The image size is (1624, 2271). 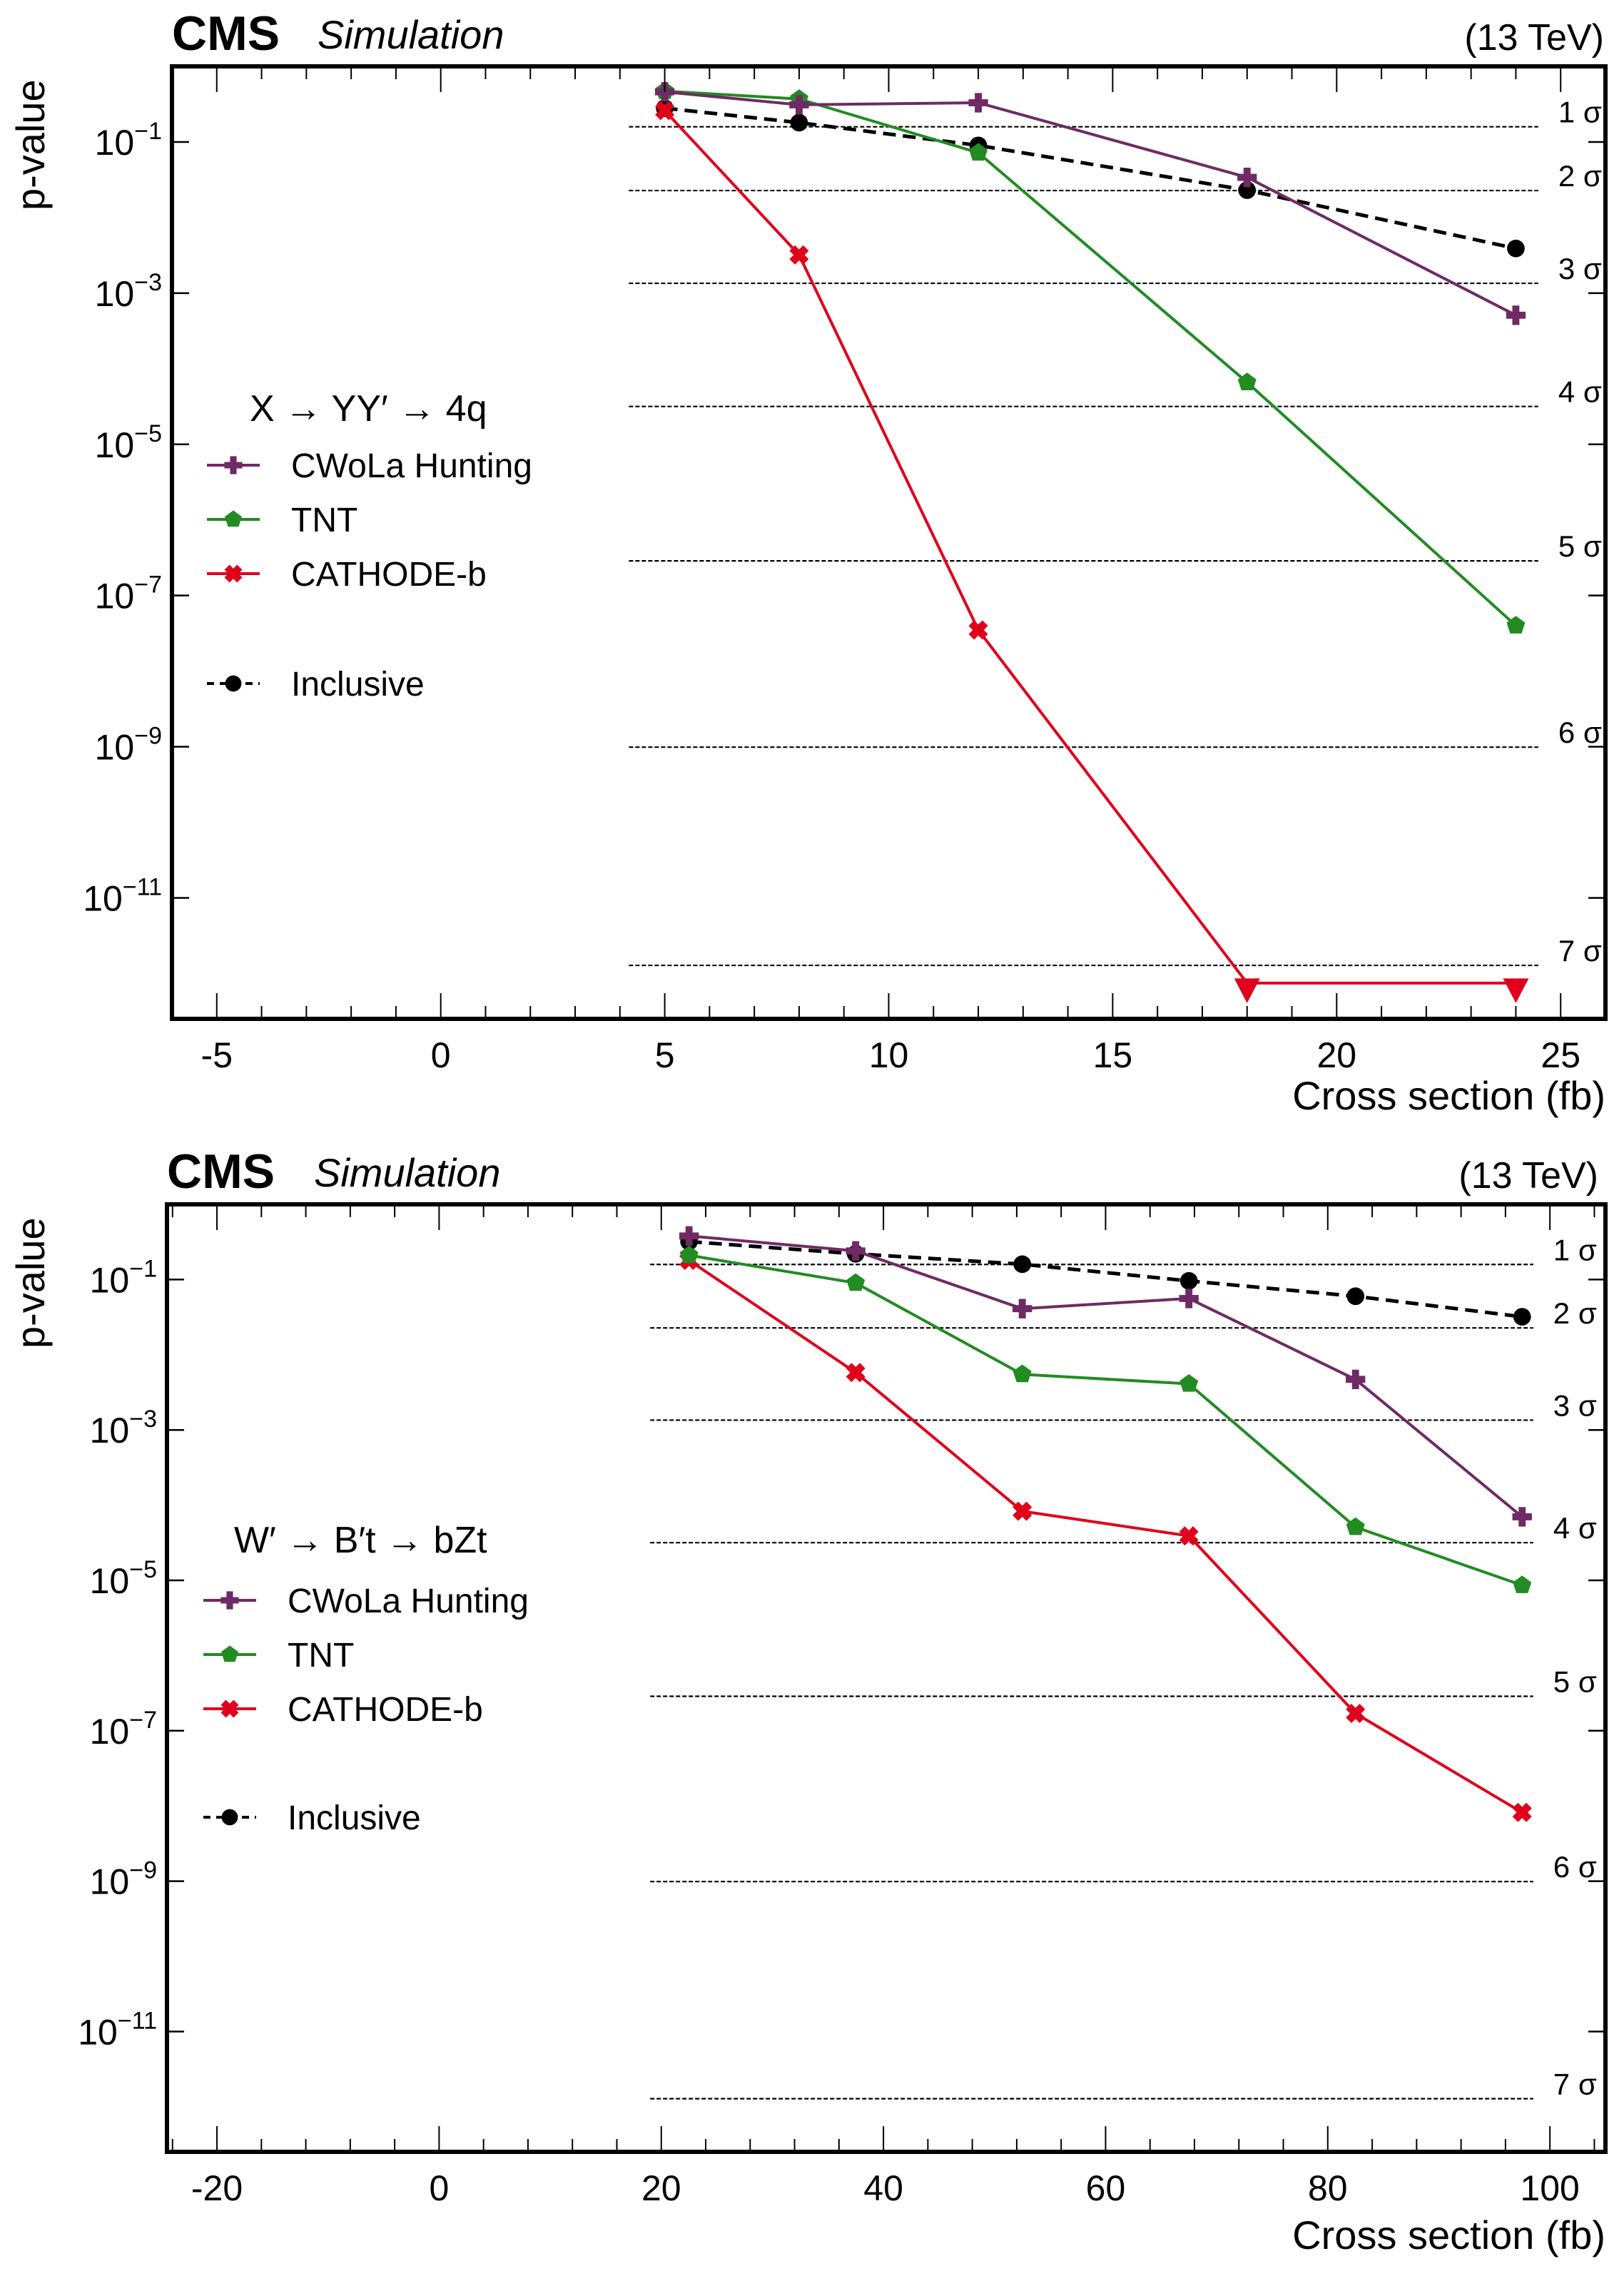 I want to click on legend-item-cwola: CWoLa Hunting, so click(x=366, y=1601).